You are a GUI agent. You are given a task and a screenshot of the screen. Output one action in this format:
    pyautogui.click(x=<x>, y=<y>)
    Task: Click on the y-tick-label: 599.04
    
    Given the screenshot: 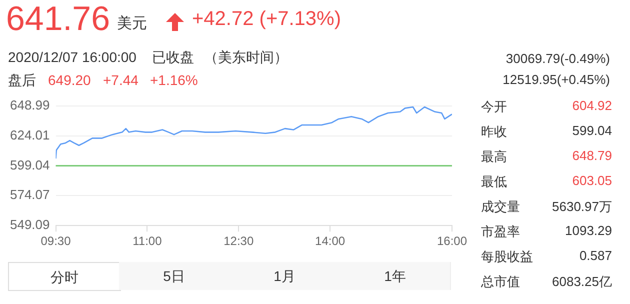 What is the action you would take?
    pyautogui.click(x=30, y=164)
    